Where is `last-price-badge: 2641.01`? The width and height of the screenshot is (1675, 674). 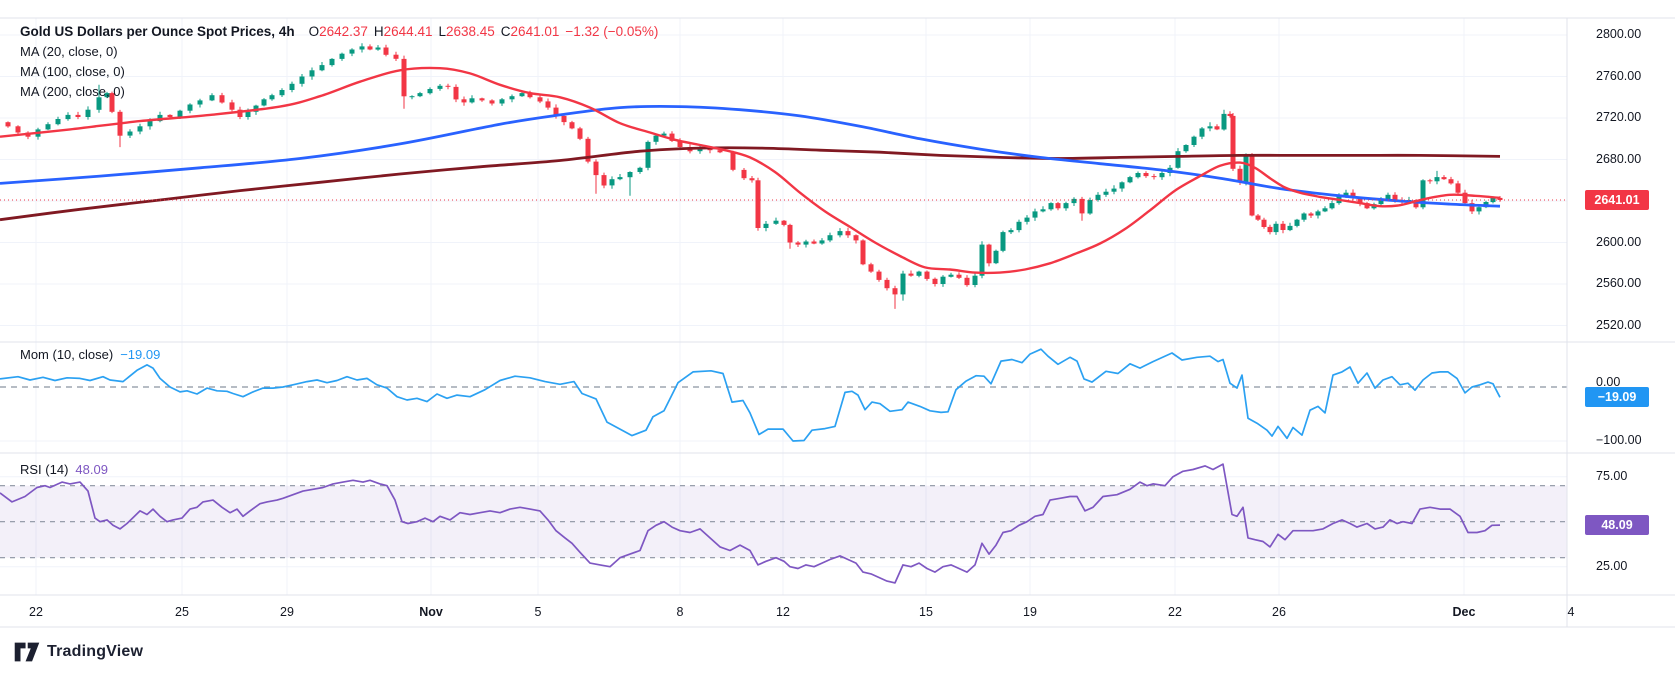
last-price-badge: 2641.01 is located at coordinates (1617, 199).